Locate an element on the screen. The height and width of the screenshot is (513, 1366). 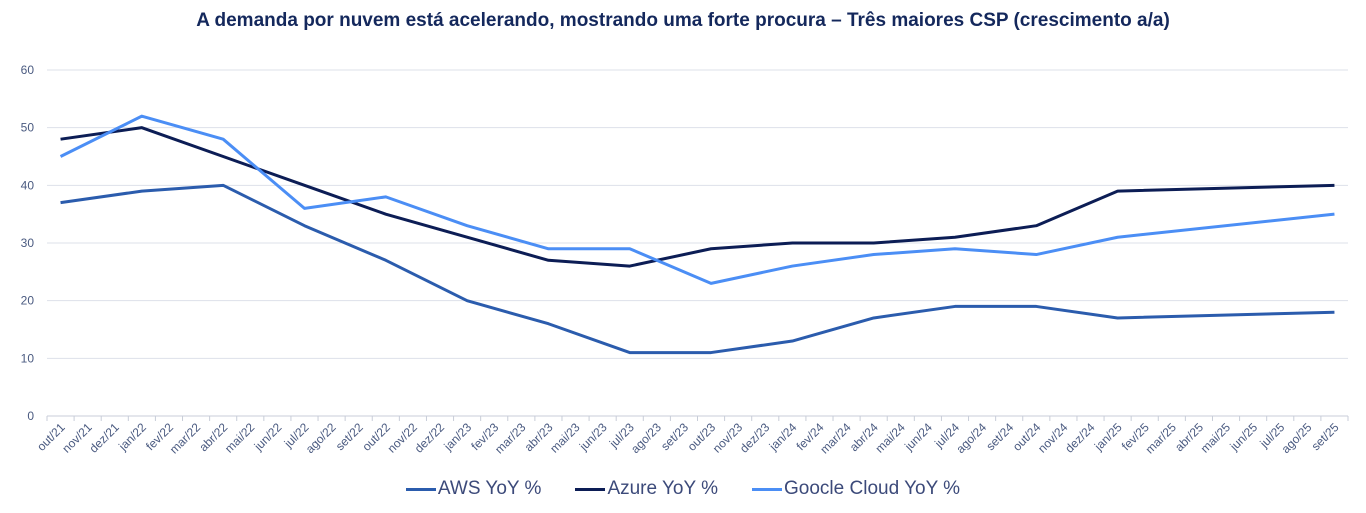
x-tick-label: set/25 is located at coordinates (1325, 436).